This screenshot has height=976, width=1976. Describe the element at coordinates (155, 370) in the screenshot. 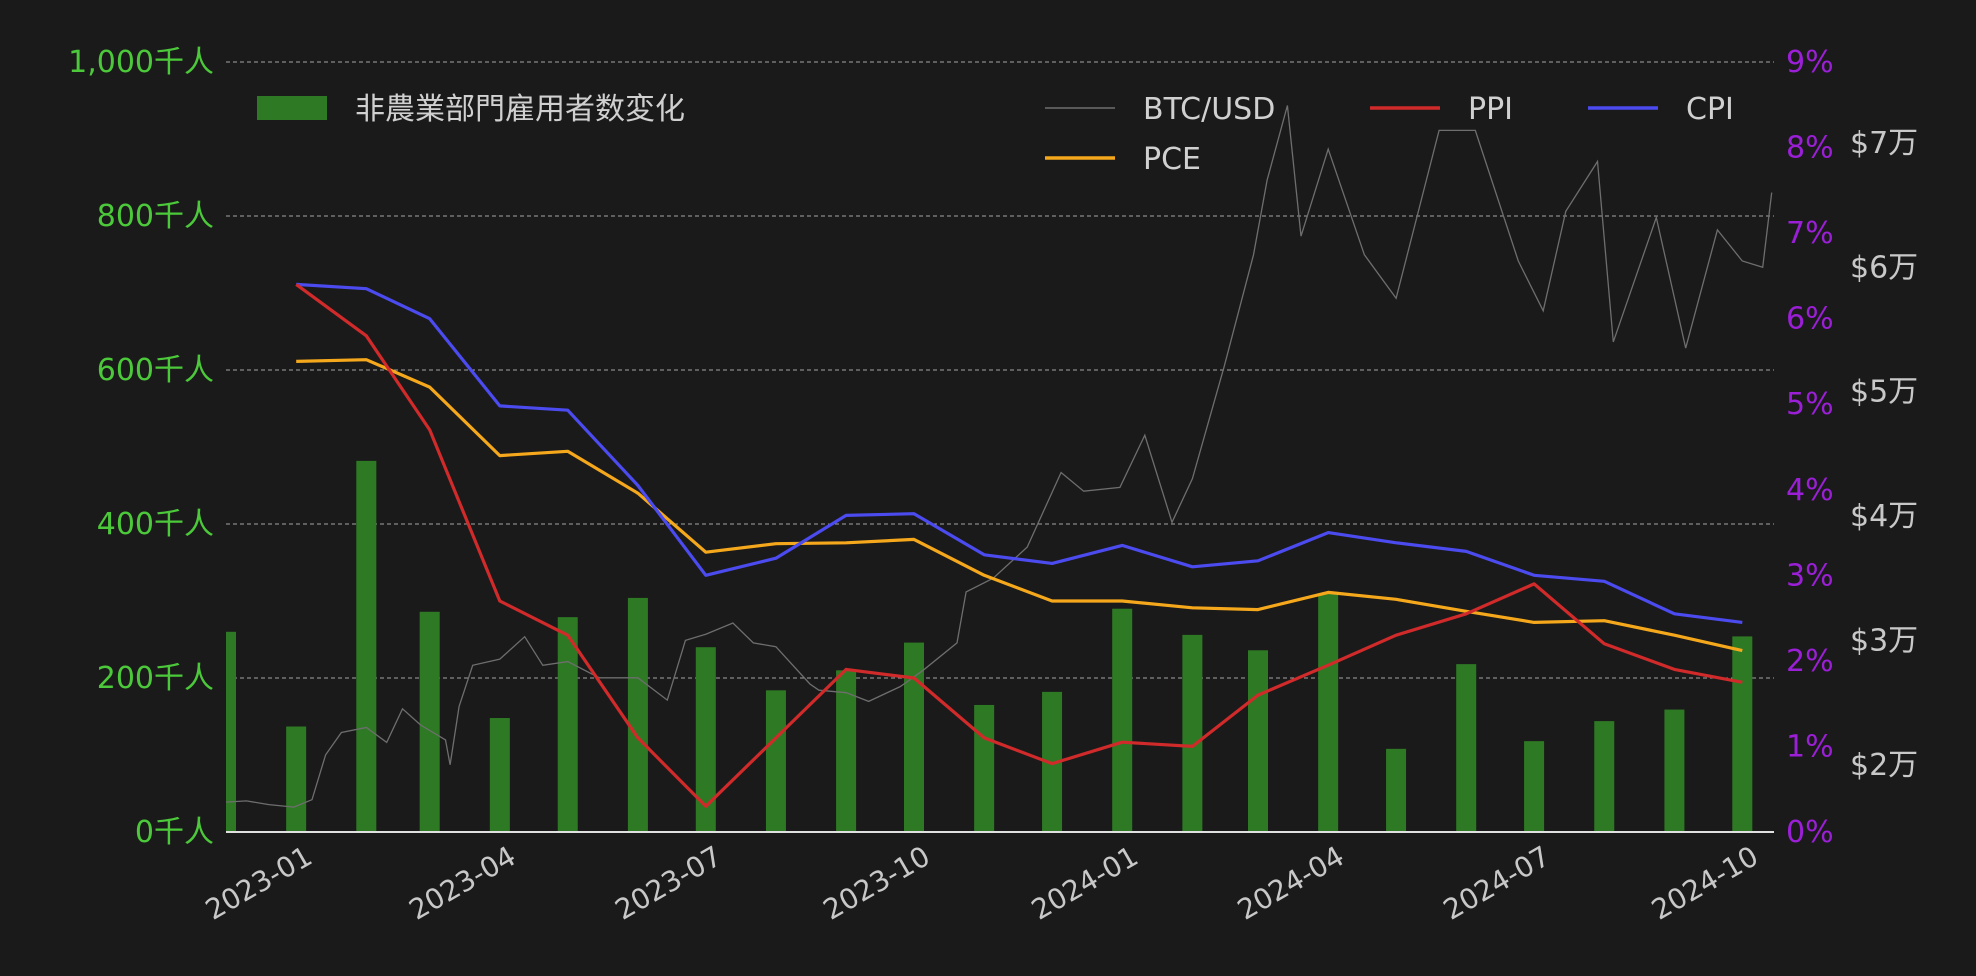

I see `left-axis-tick-label: 600千人` at that location.